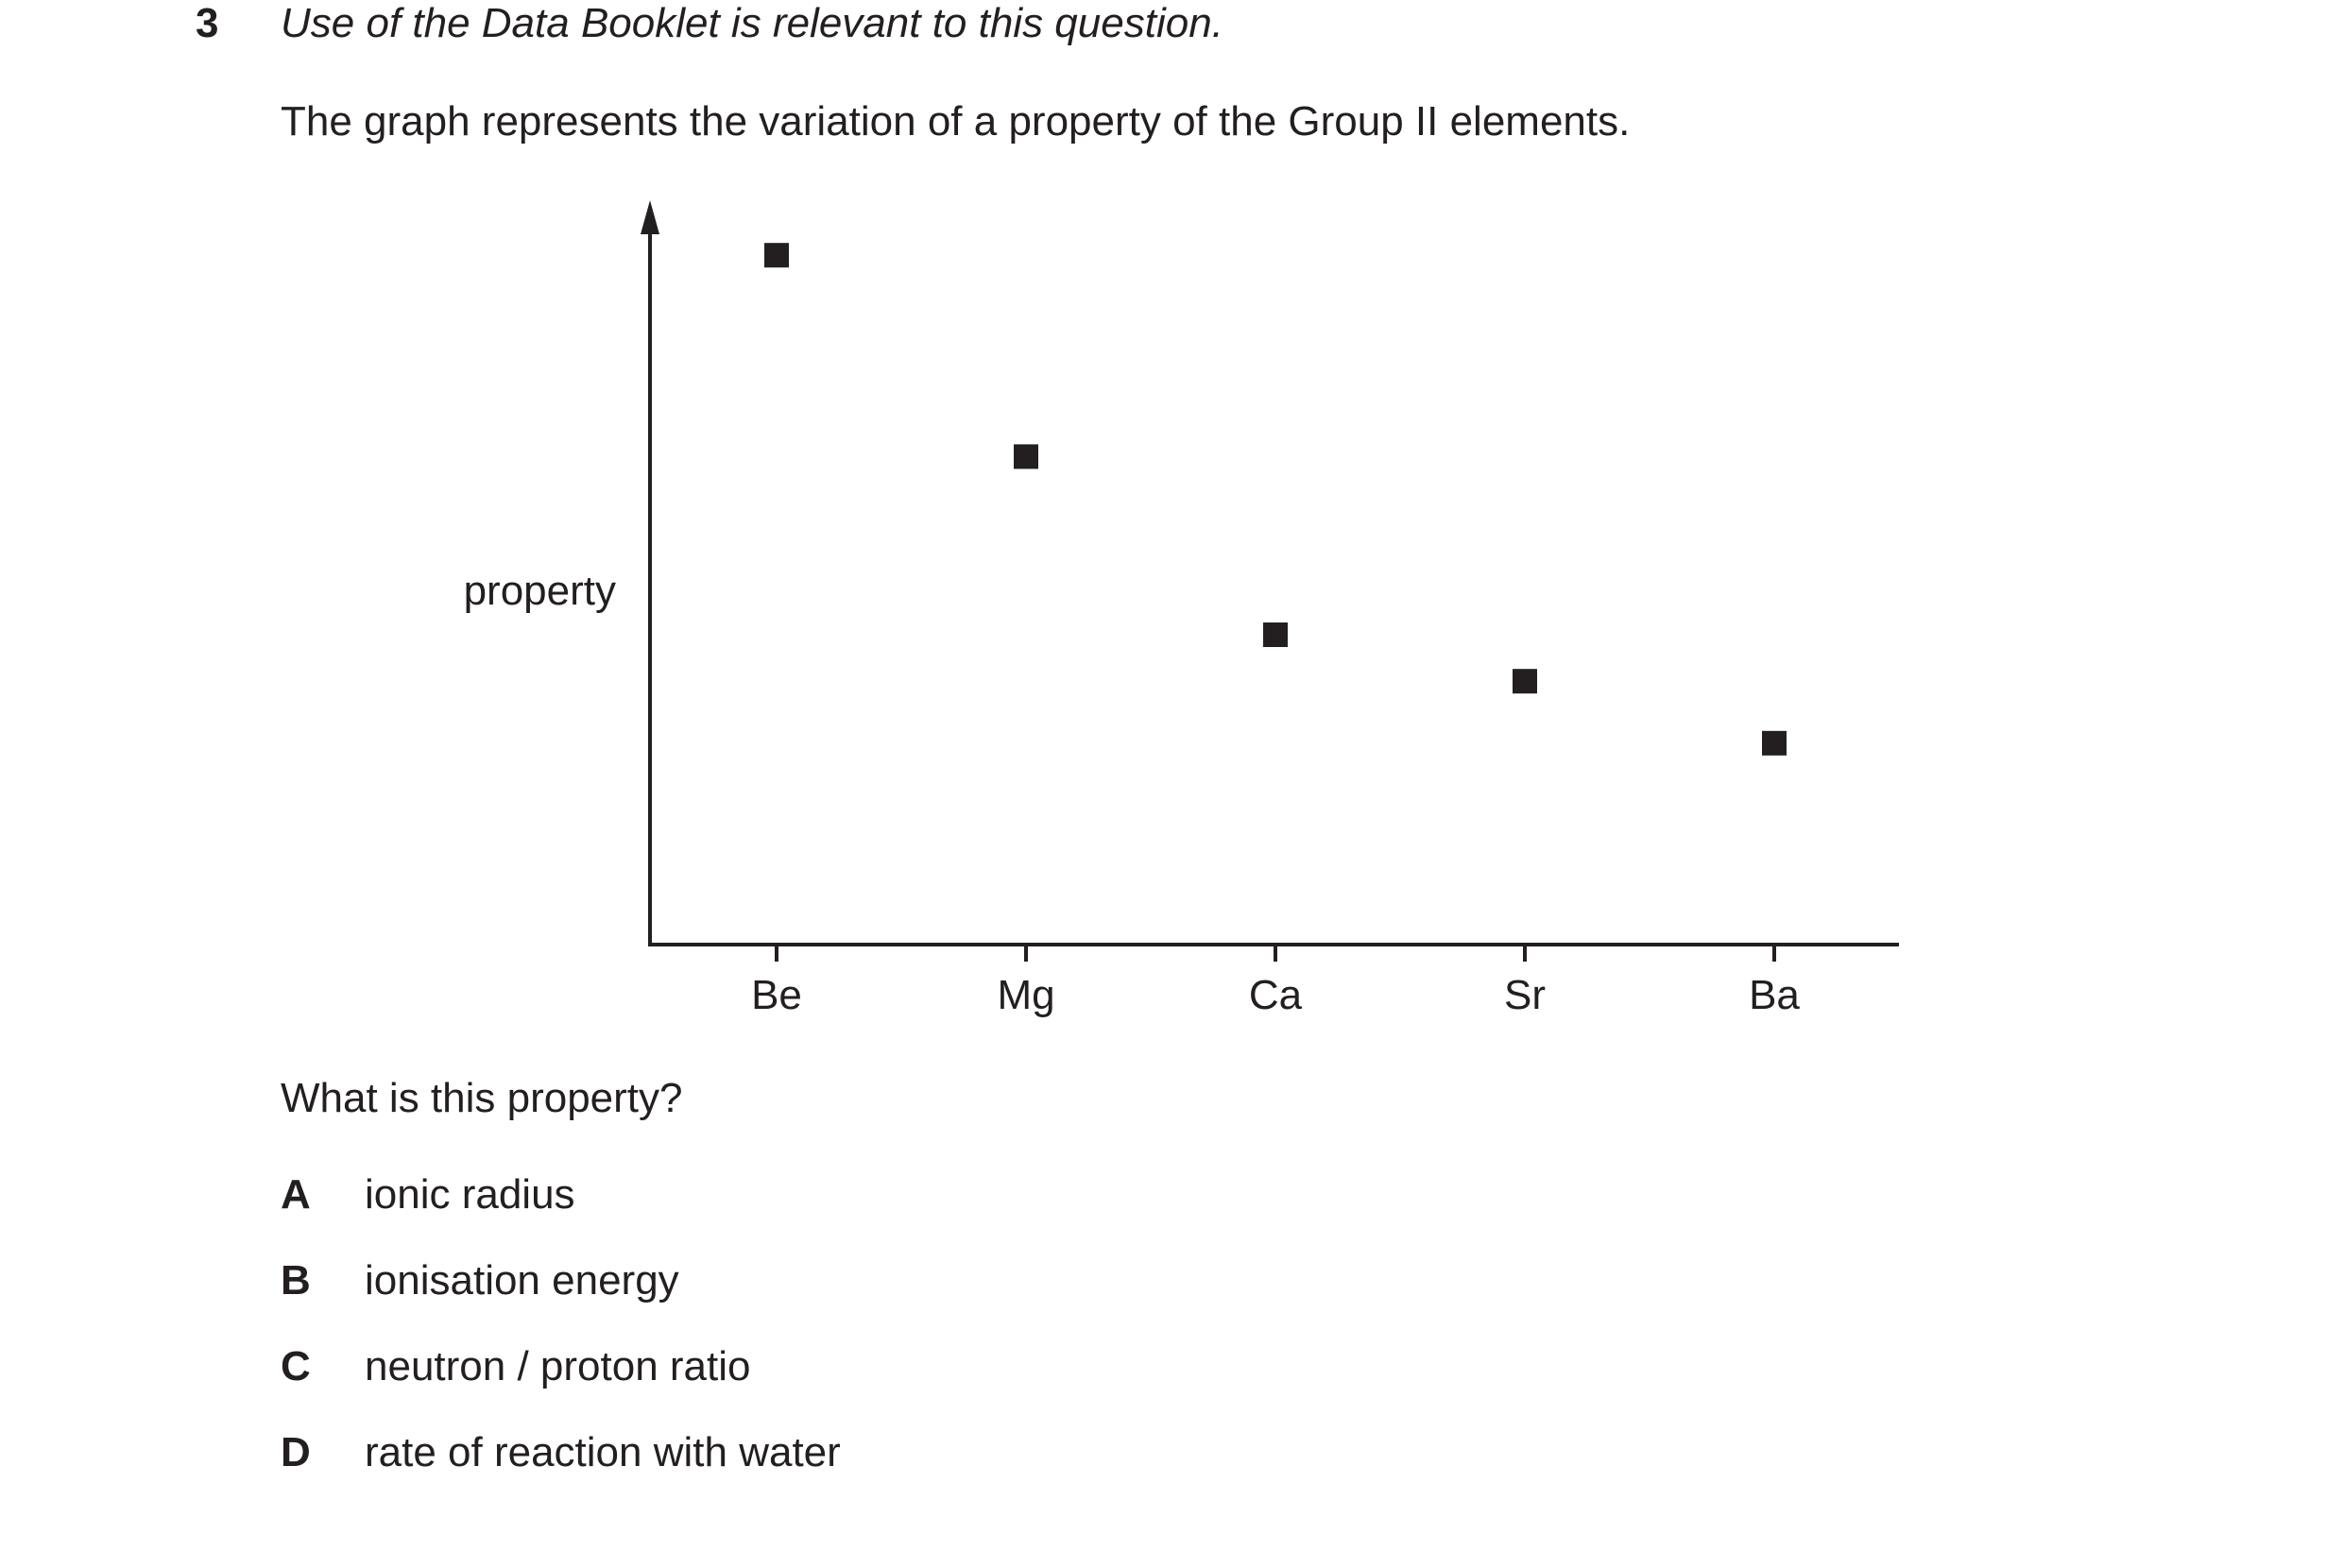  I want to click on option-text: ionic radius, so click(470, 1194).